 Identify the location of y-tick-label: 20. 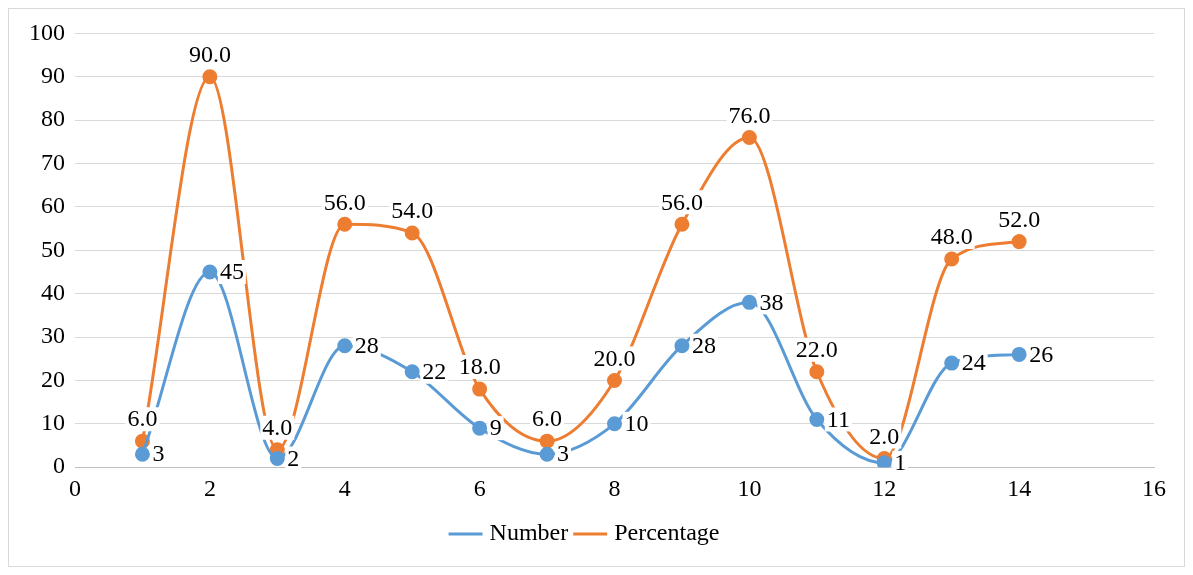
(53, 378).